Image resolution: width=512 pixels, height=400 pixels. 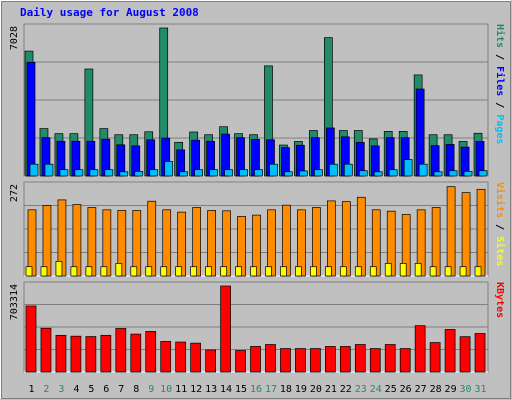 I want to click on x-tick-label-26: 26, so click(x=406, y=389).